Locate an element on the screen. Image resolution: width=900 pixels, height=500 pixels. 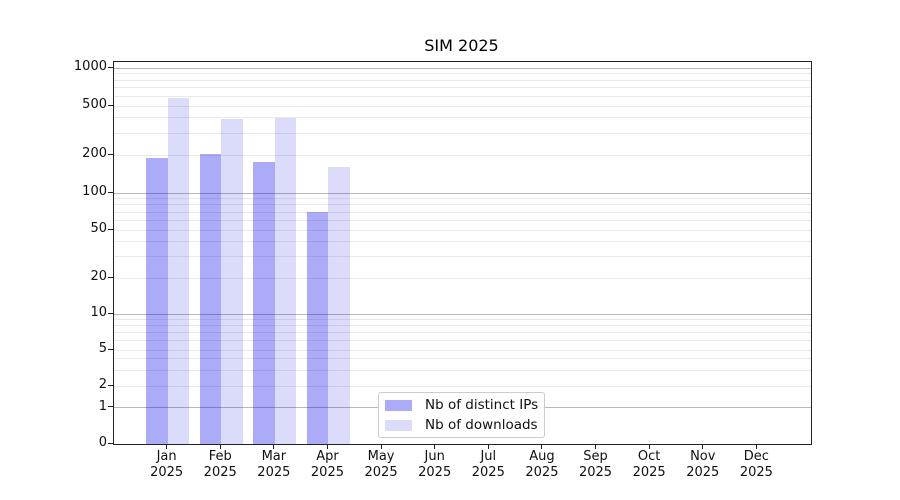
x-tick-label-apr: Apr 2025 is located at coordinates (327, 464).